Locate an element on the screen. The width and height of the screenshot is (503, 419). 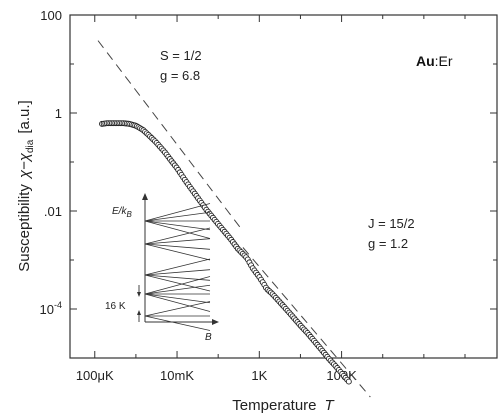
y-tick-label-base: 10 is located at coordinates (47, 309).